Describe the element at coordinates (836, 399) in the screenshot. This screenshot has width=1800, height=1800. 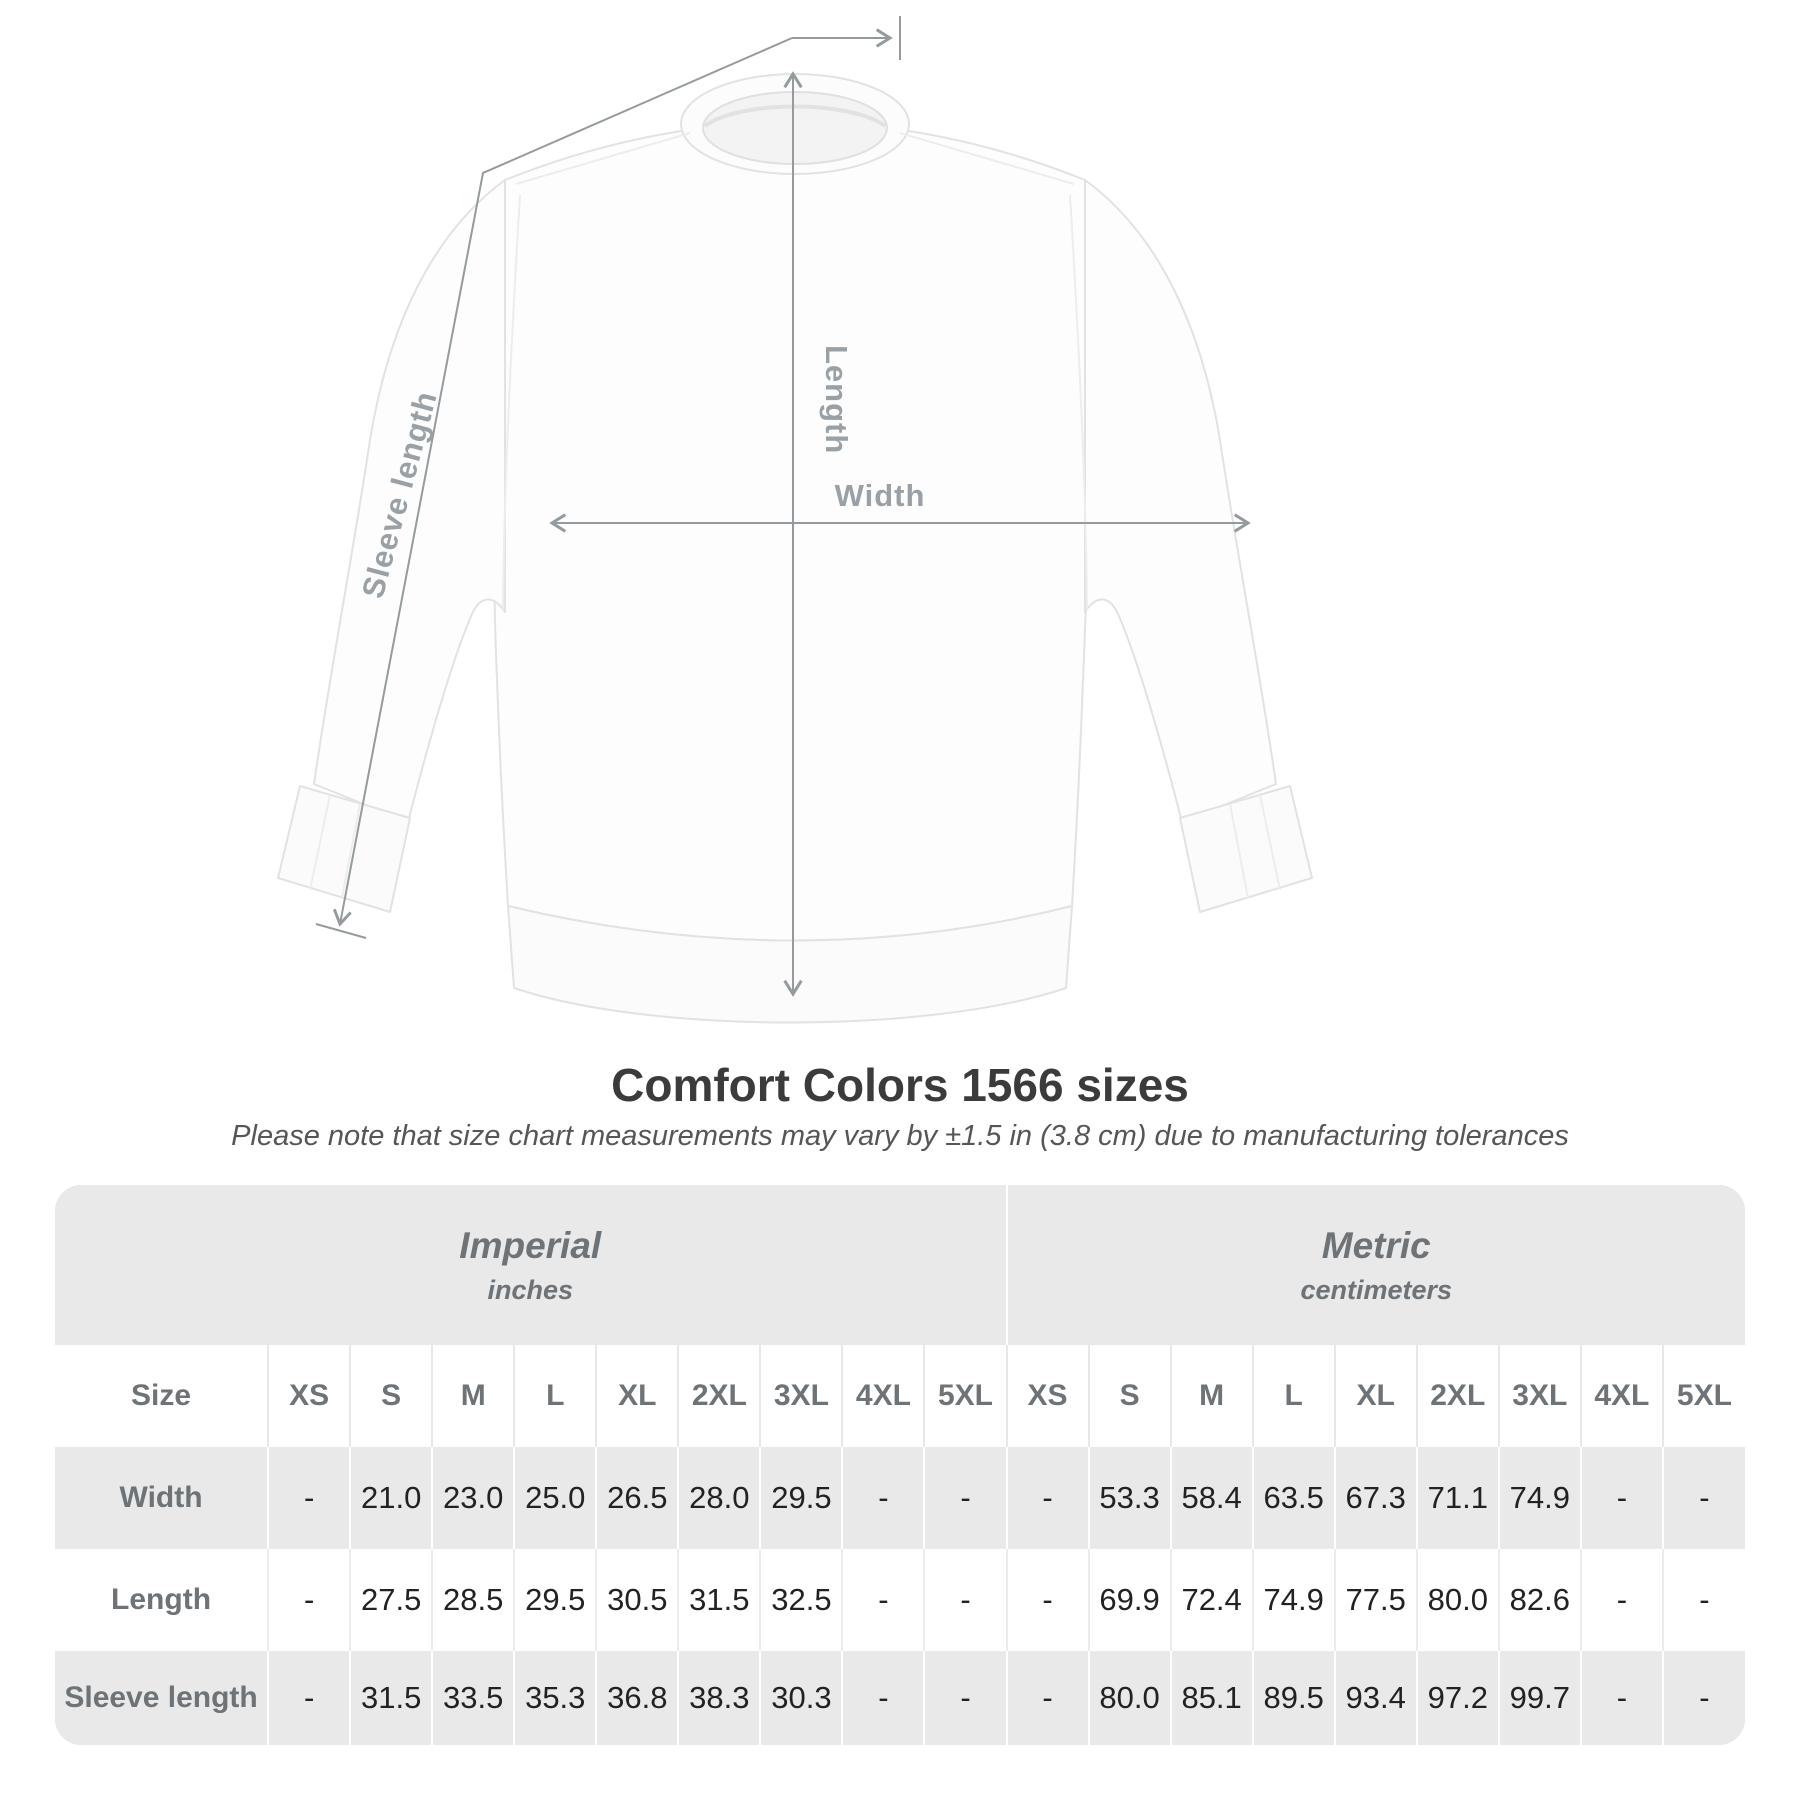
I see `length-label: Length` at that location.